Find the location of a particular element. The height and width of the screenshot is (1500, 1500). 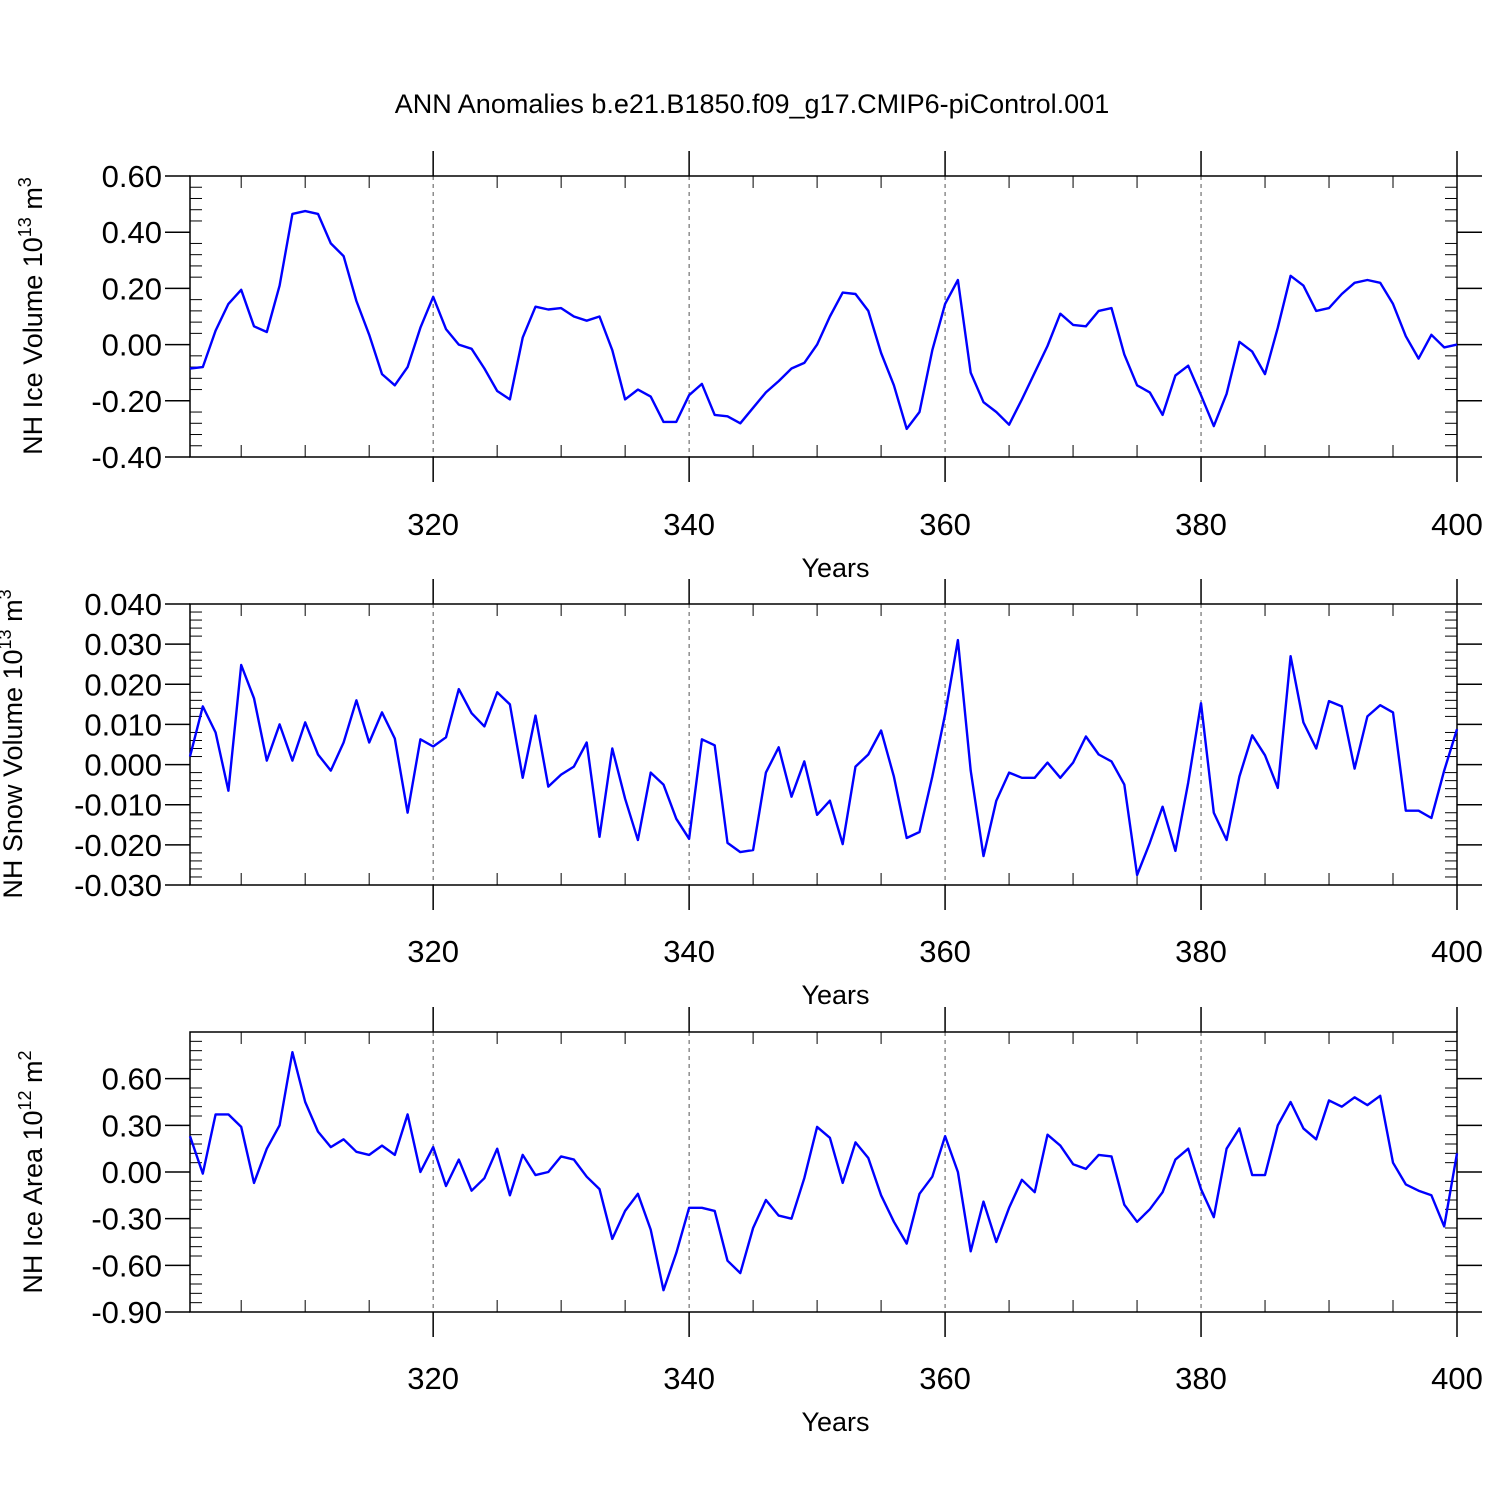

y-axis-label: NH Snow Volume 1013 m3 is located at coordinates (14, 743).